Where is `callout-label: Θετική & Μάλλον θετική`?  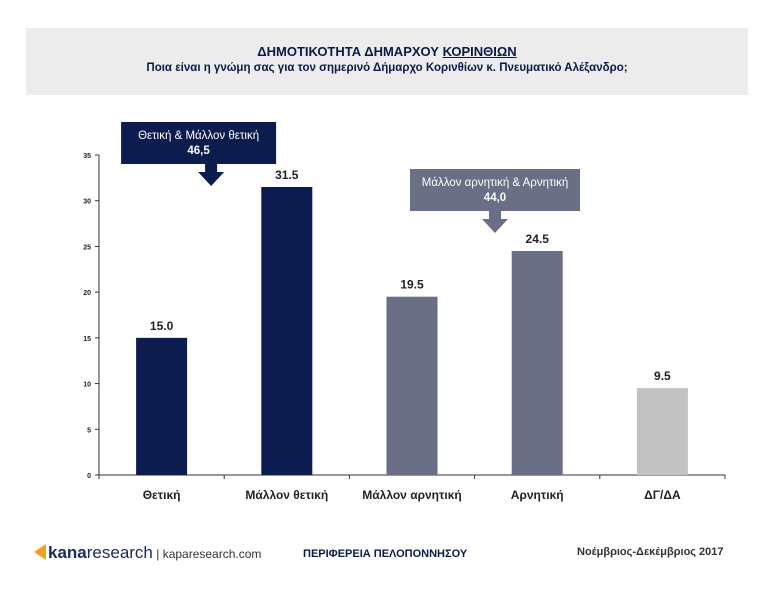
callout-label: Θετική & Μάλλον θετική is located at coordinates (198, 136).